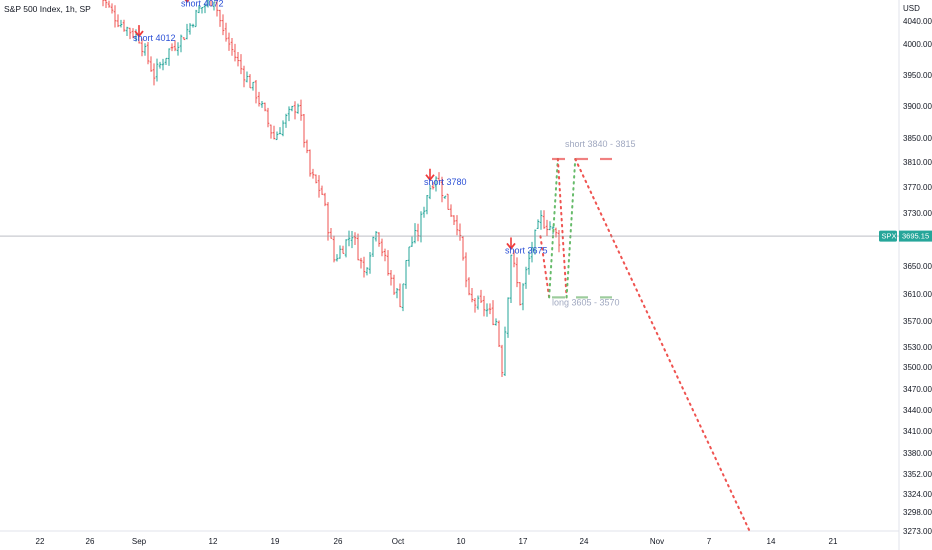  What do you see at coordinates (562, 228) in the screenshot?
I see `projection-segment` at bounding box center [562, 228].